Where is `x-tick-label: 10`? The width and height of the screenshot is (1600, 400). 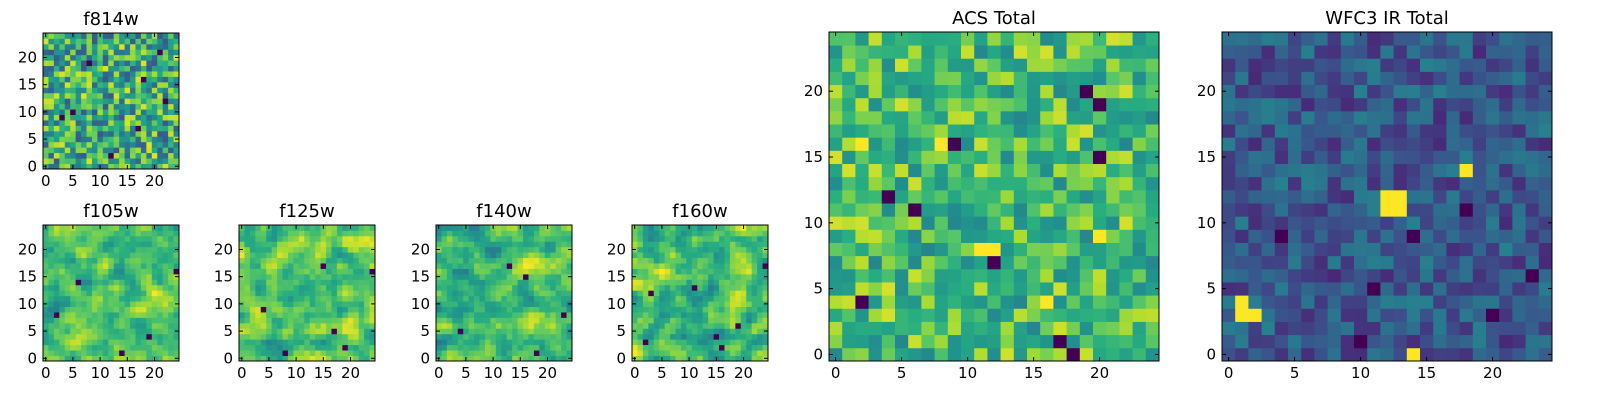 x-tick-label: 10 is located at coordinates (296, 373).